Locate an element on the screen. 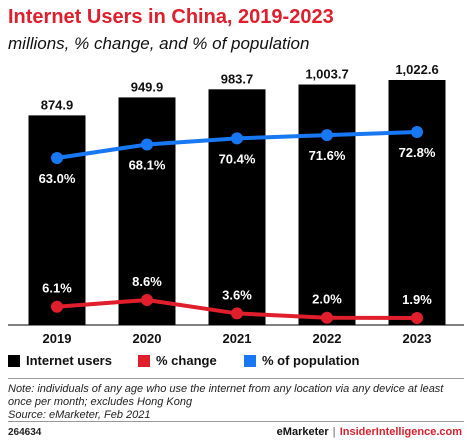 This screenshot has height=444, width=470. bar-value-label: 949.9 is located at coordinates (147, 86).